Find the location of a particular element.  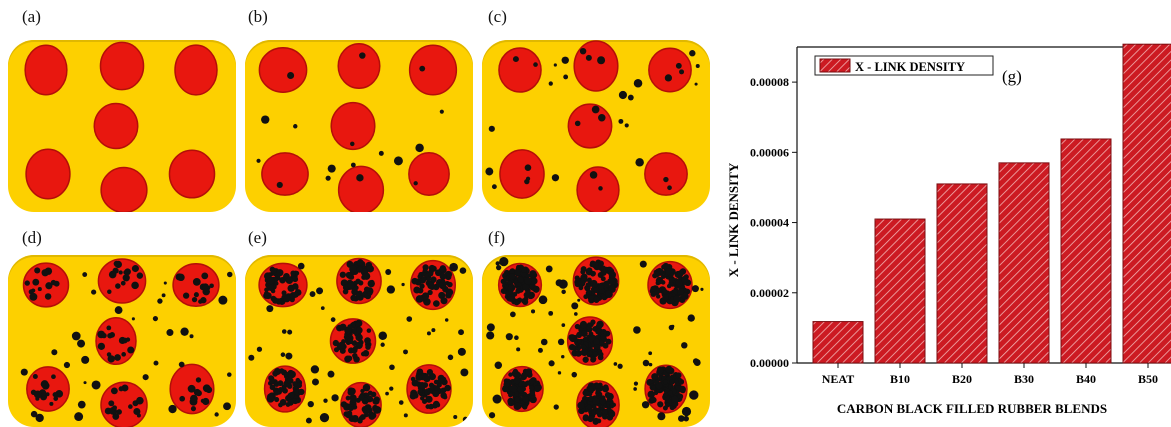

panel-label-d: (d) is located at coordinates (32, 237).